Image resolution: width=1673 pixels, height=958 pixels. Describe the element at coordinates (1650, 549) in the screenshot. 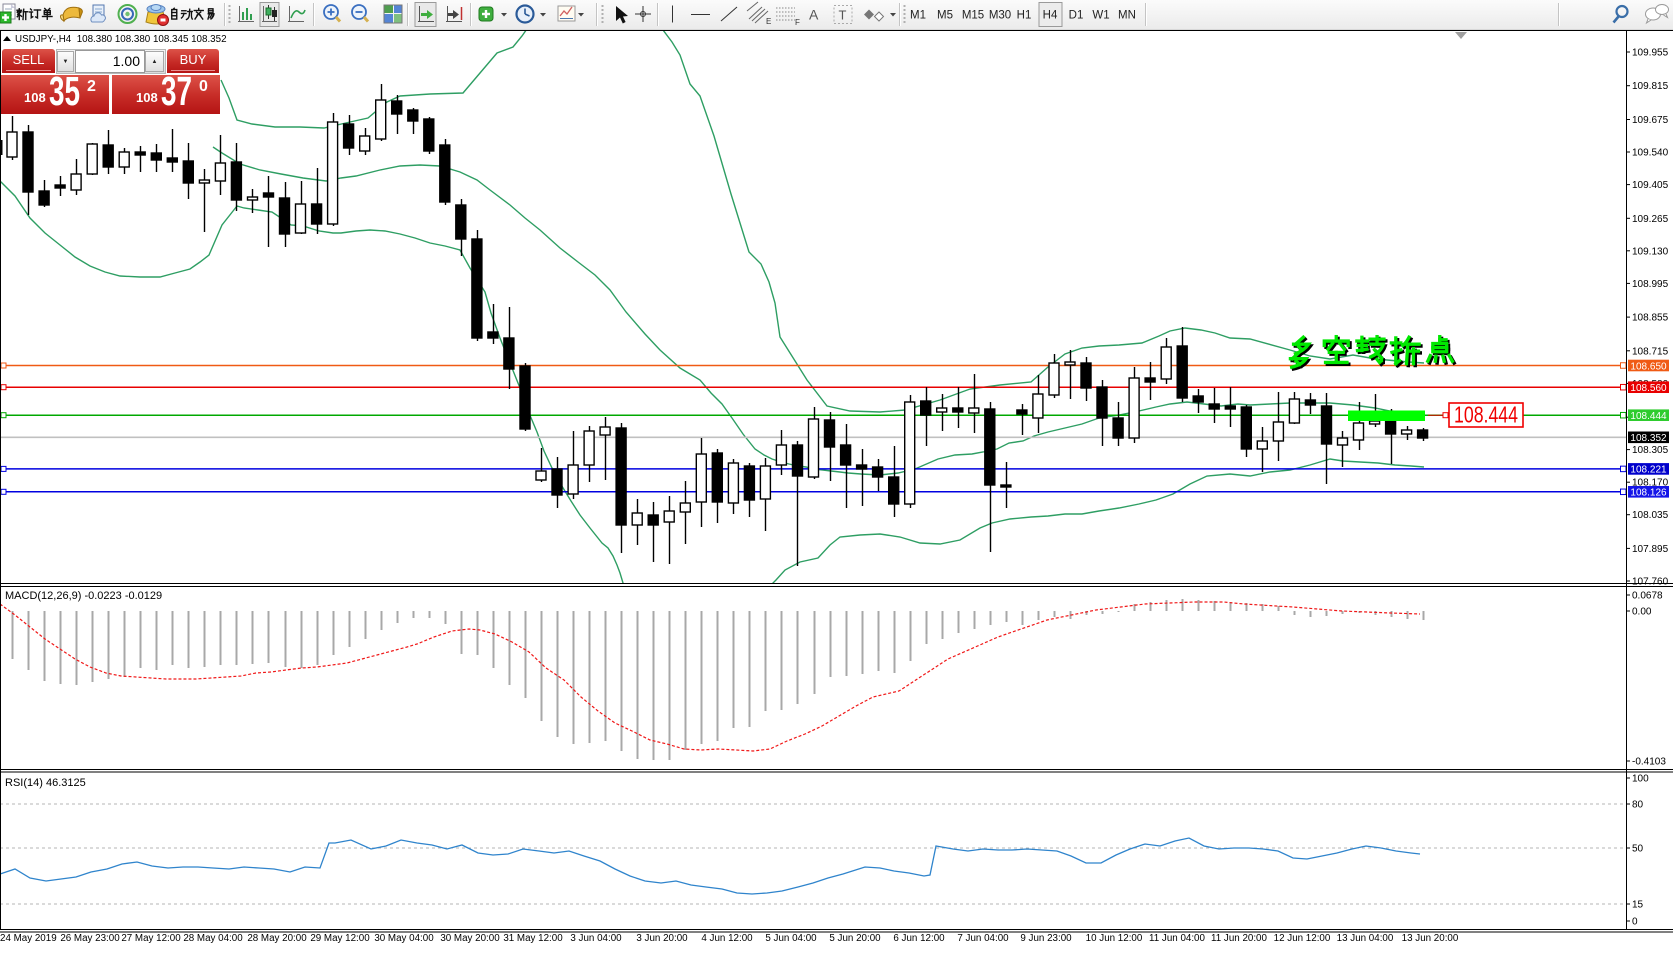

I see `svg-text: 107.895` at that location.